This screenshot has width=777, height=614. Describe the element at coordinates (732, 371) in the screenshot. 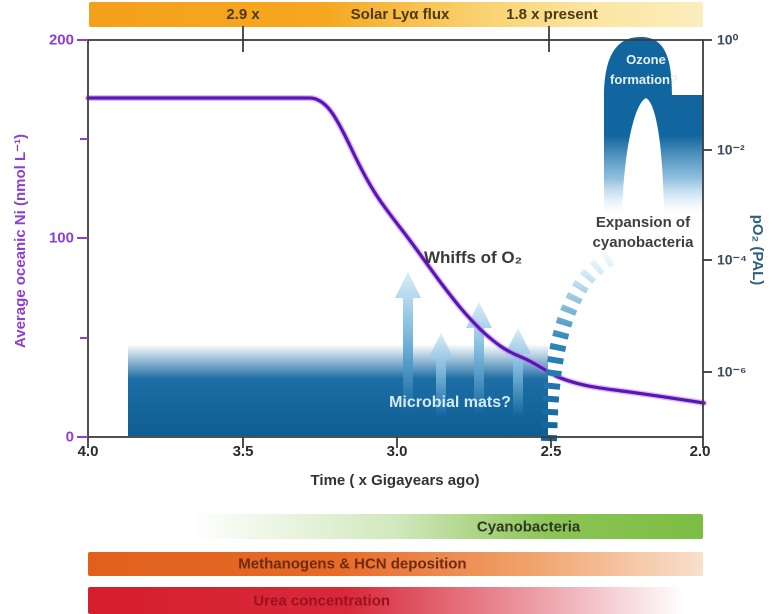

I see `right-tick-1e-6: 10⁻⁶` at that location.